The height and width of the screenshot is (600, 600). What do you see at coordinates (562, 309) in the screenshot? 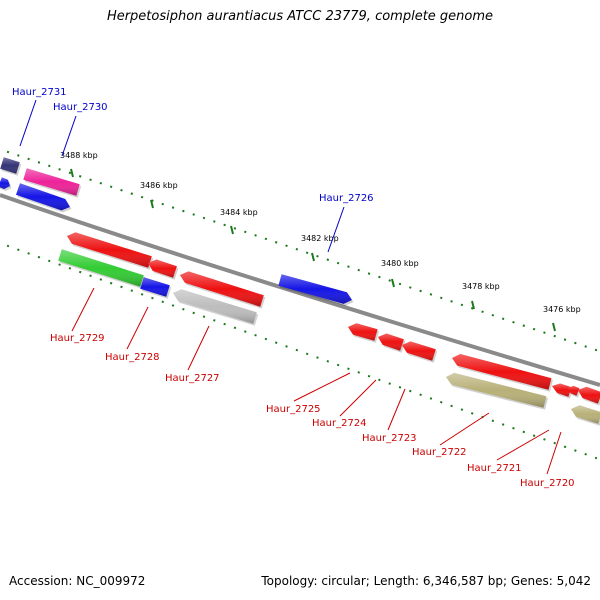
I see `tick-label: 3476 kbp` at bounding box center [562, 309].